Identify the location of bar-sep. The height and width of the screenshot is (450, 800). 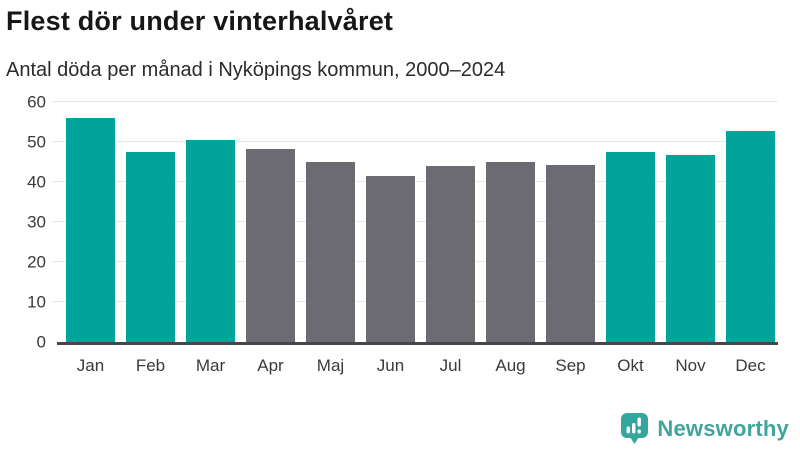
(570, 253).